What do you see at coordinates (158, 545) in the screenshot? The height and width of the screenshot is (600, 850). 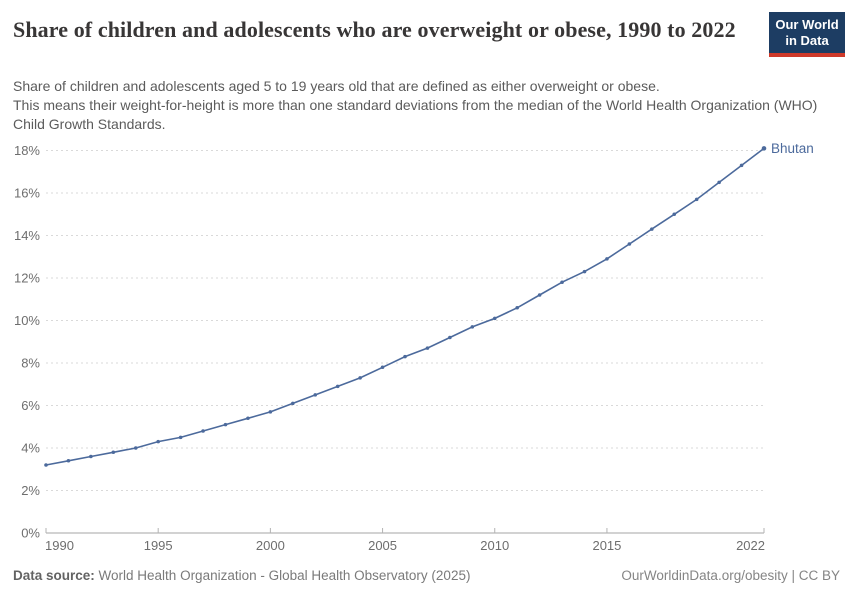 I see `x-tick-label: 1995` at bounding box center [158, 545].